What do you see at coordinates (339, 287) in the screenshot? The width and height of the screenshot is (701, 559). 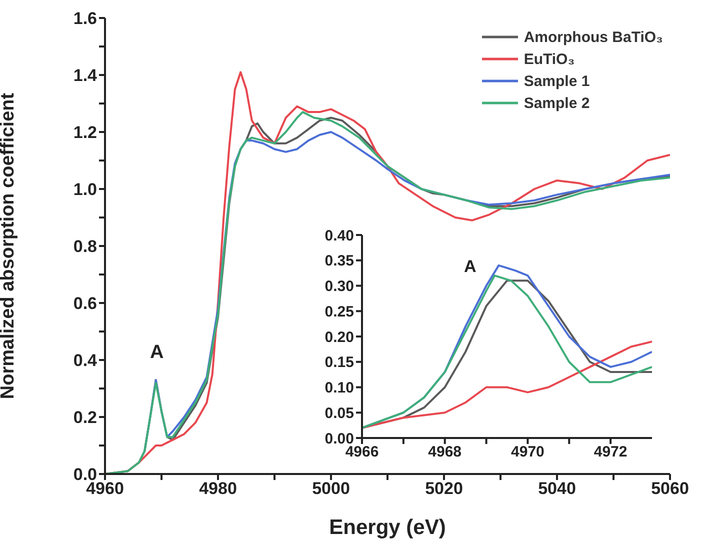 I see `y-tick-label: 0.30` at bounding box center [339, 287].